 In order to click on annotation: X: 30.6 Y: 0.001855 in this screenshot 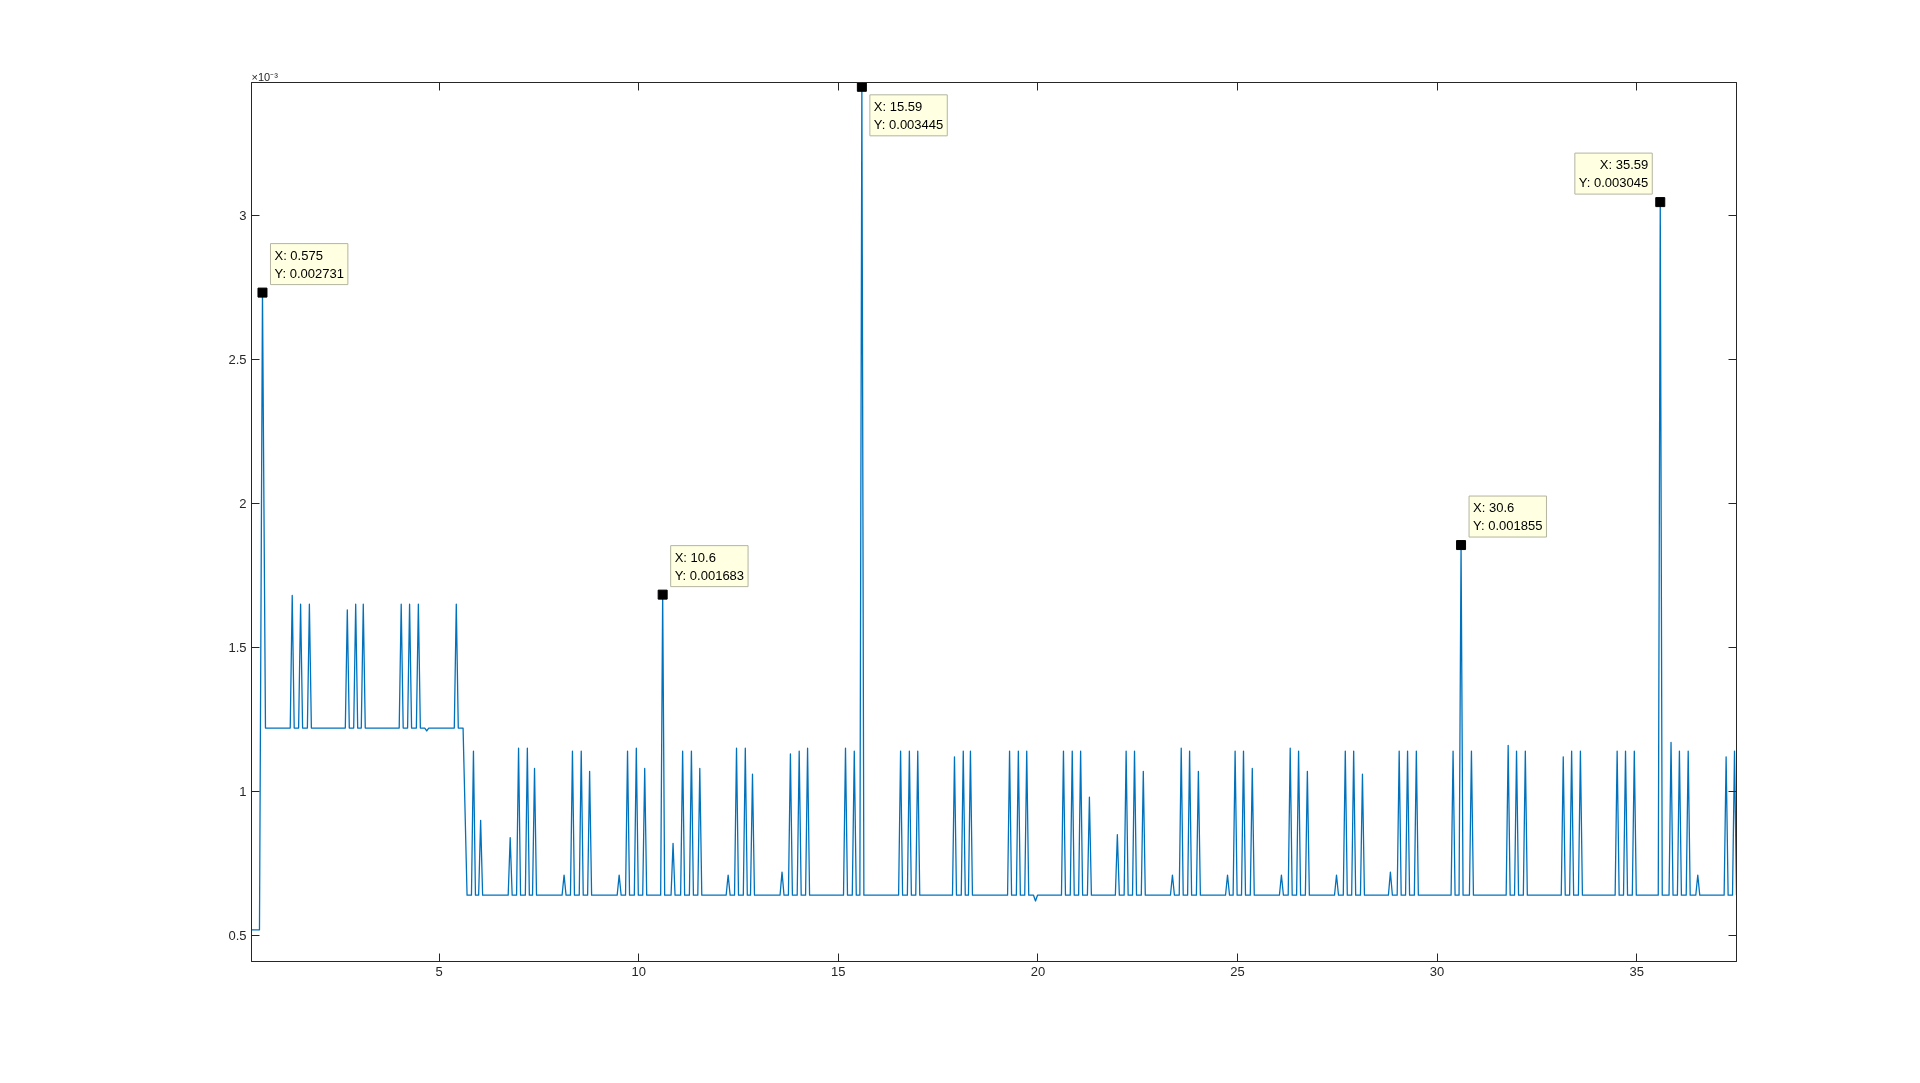, I will do `click(1508, 517)`.